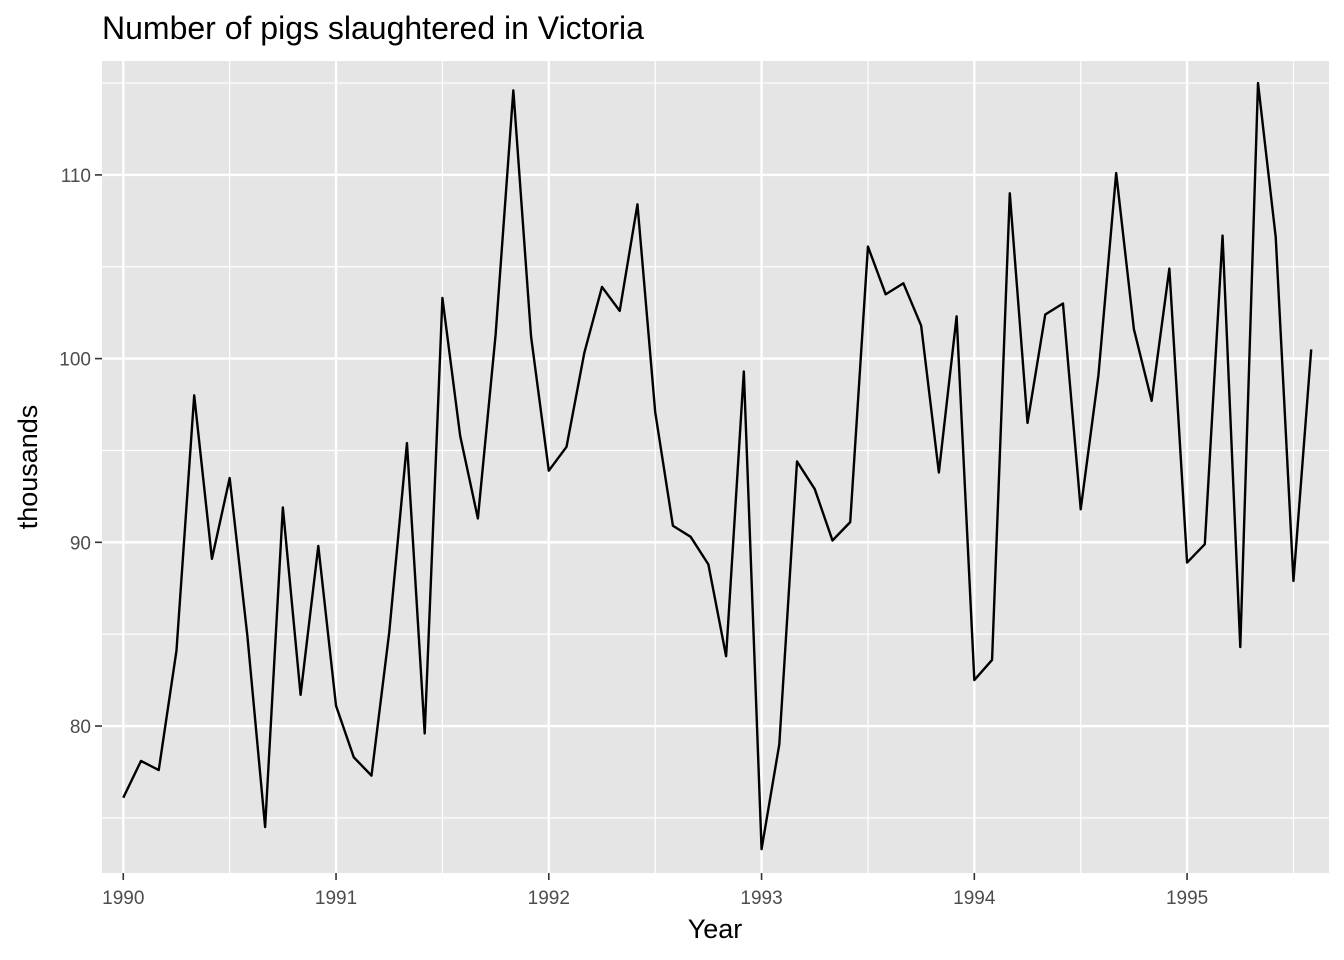 The width and height of the screenshot is (1344, 960). Describe the element at coordinates (28, 467) in the screenshot. I see `y-axis-label: thousands` at that location.